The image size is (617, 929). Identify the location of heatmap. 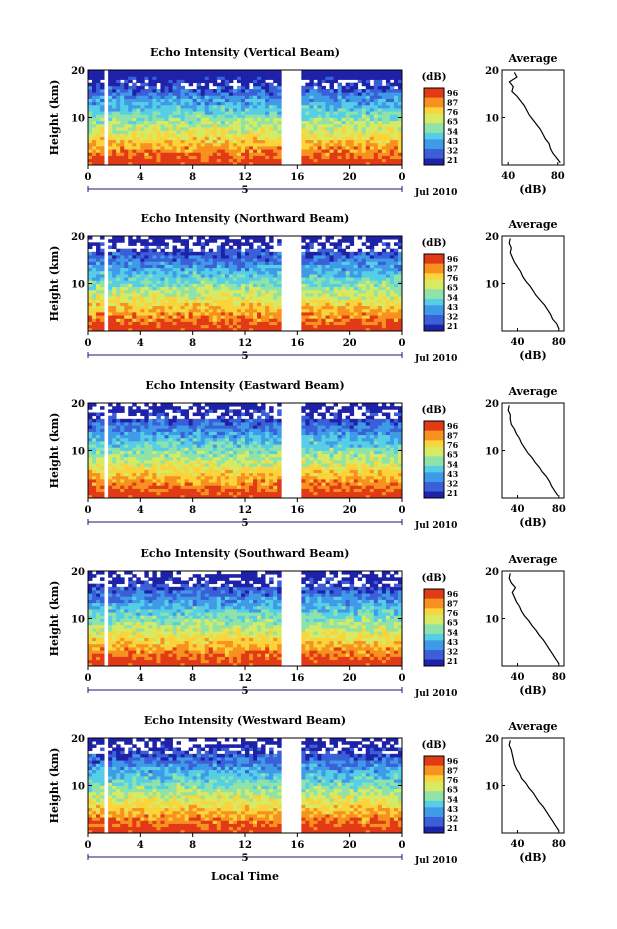
(245, 118).